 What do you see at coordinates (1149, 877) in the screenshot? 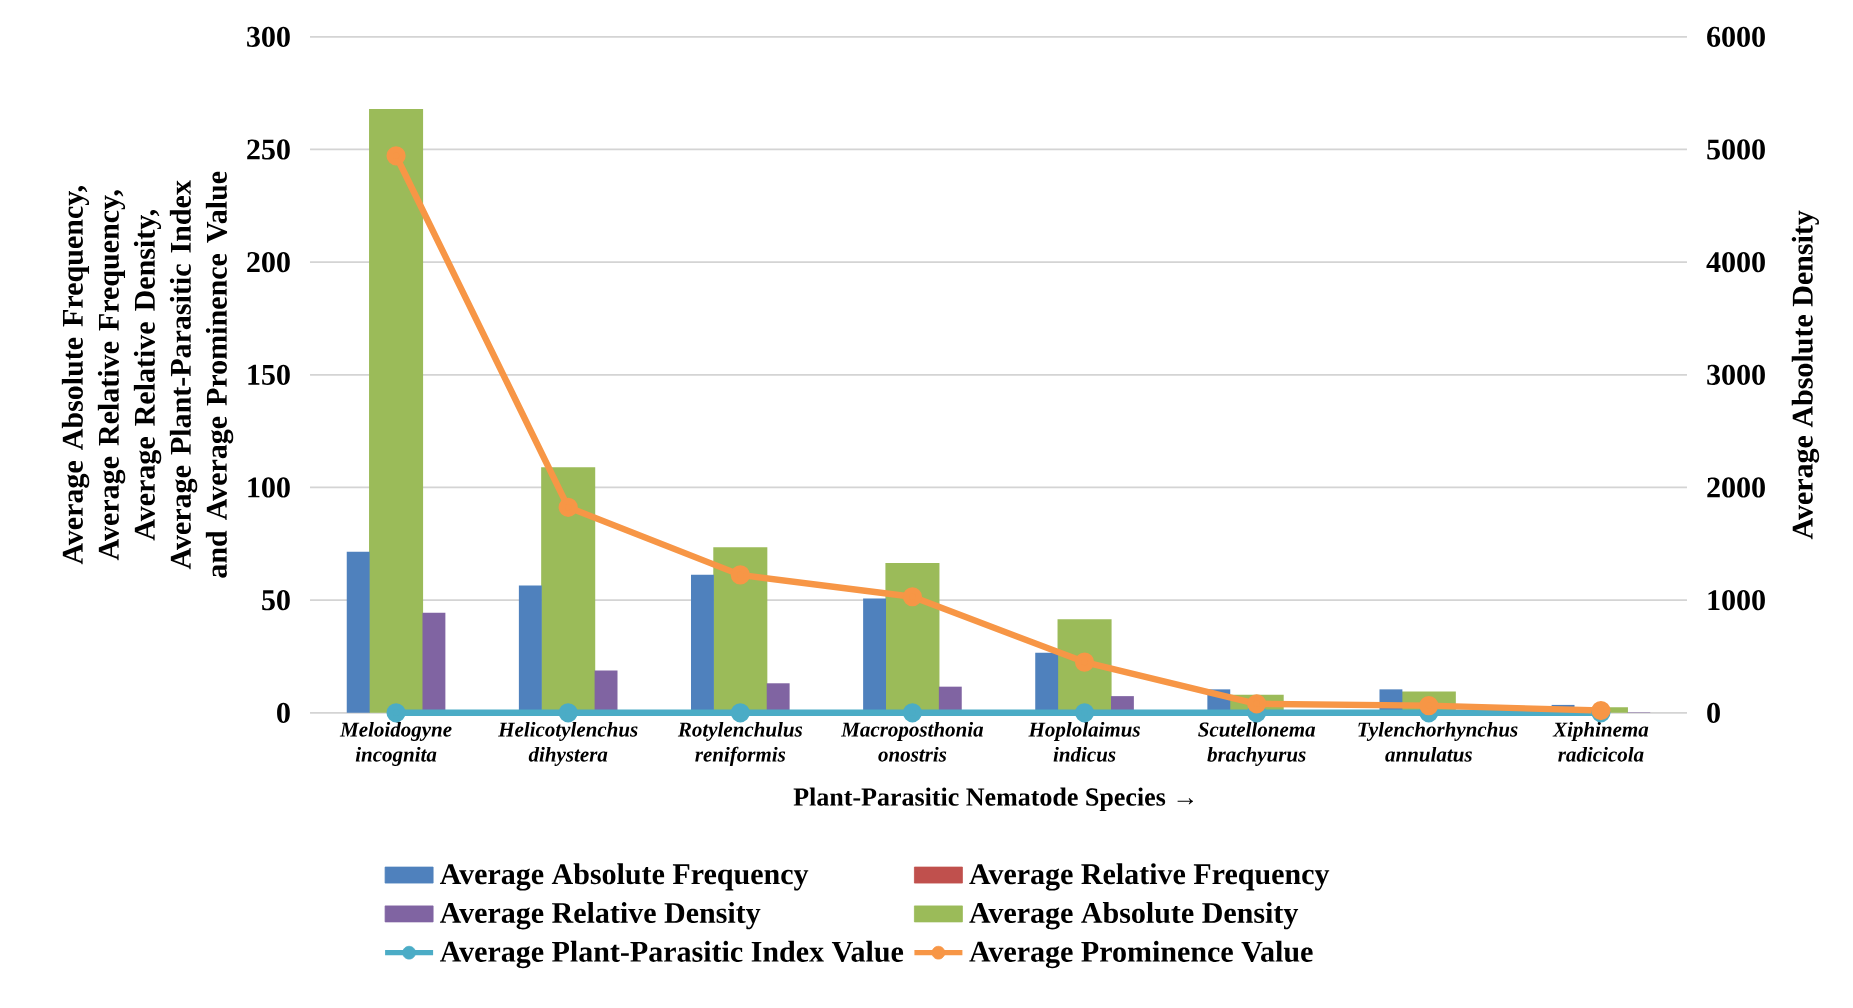
I see `legend-label: Average Relative Frequency` at bounding box center [1149, 877].